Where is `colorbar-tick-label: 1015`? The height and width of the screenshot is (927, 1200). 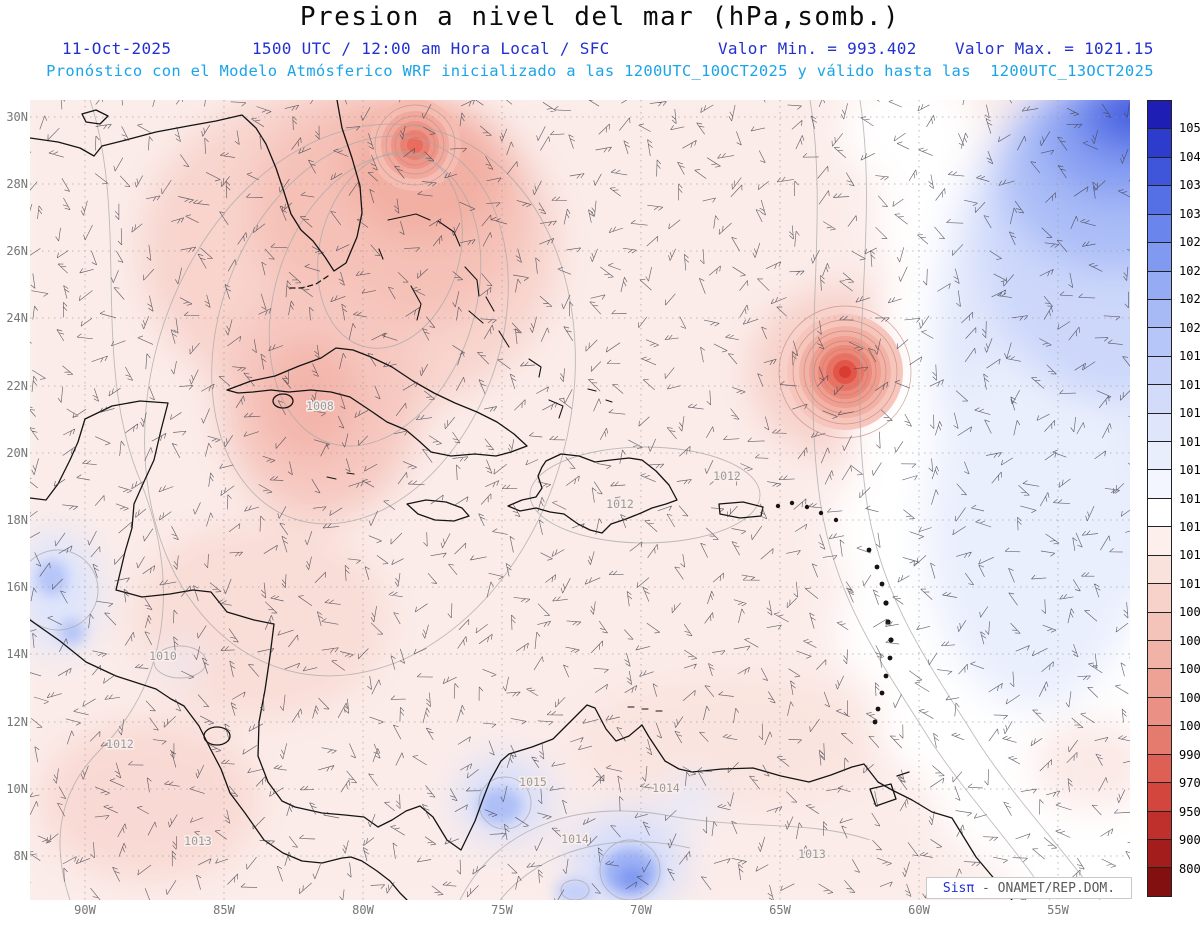 colorbar-tick-label: 1015 is located at coordinates (1189, 470).